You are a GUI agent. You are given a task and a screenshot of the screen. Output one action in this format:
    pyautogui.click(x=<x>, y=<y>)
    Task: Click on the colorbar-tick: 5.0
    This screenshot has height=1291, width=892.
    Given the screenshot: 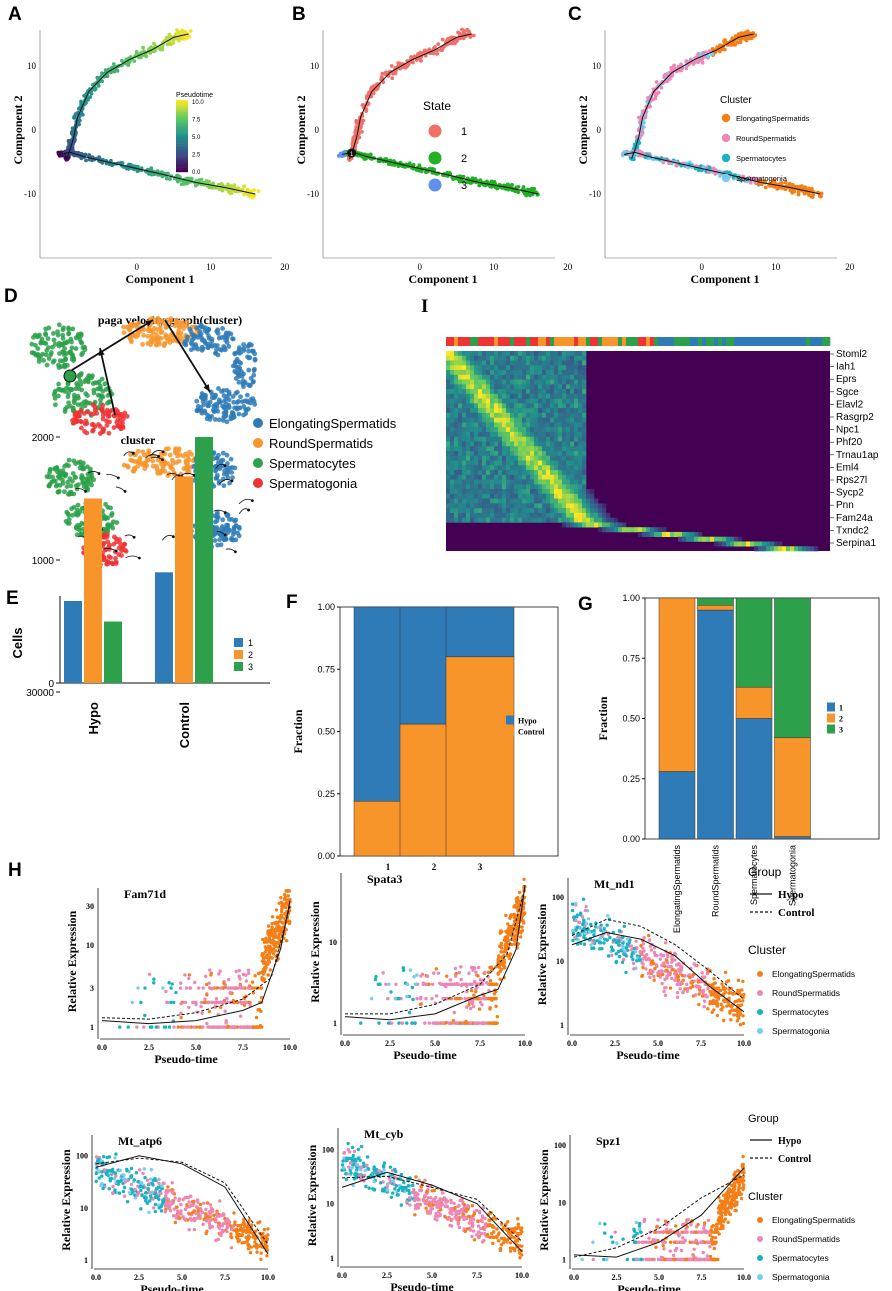 What is the action you would take?
    pyautogui.click(x=196, y=138)
    